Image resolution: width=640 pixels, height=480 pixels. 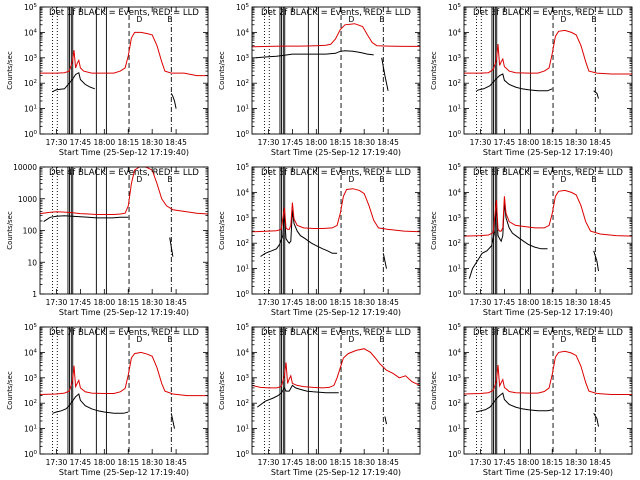 I want to click on panel-title: Det 7f BLACK = Events, RED = LLD, so click(x=124, y=333).